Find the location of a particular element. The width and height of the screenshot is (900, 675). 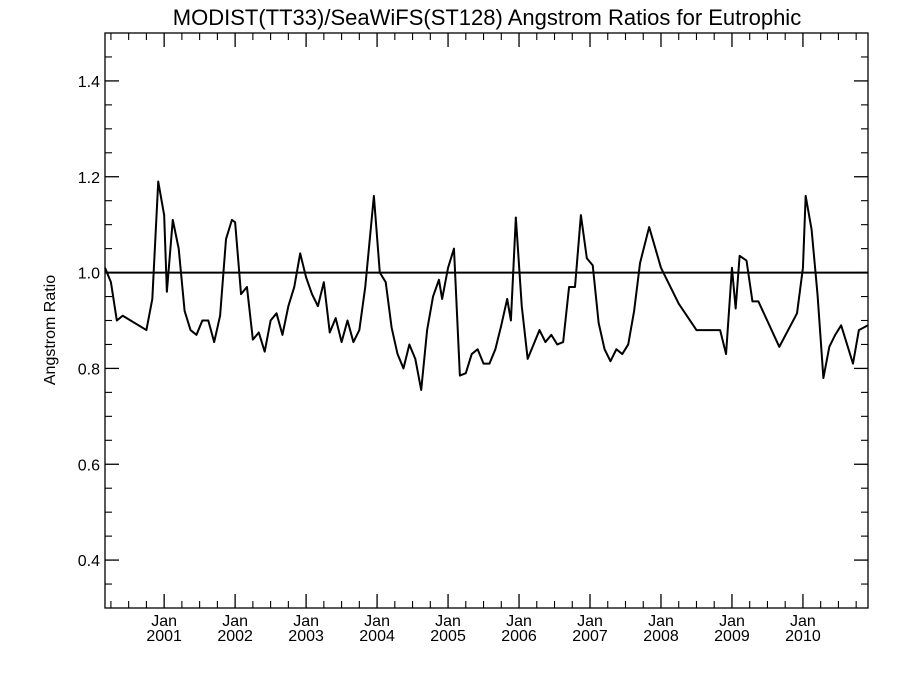

y-axis-label: Angstrom Ratio is located at coordinates (50, 330).